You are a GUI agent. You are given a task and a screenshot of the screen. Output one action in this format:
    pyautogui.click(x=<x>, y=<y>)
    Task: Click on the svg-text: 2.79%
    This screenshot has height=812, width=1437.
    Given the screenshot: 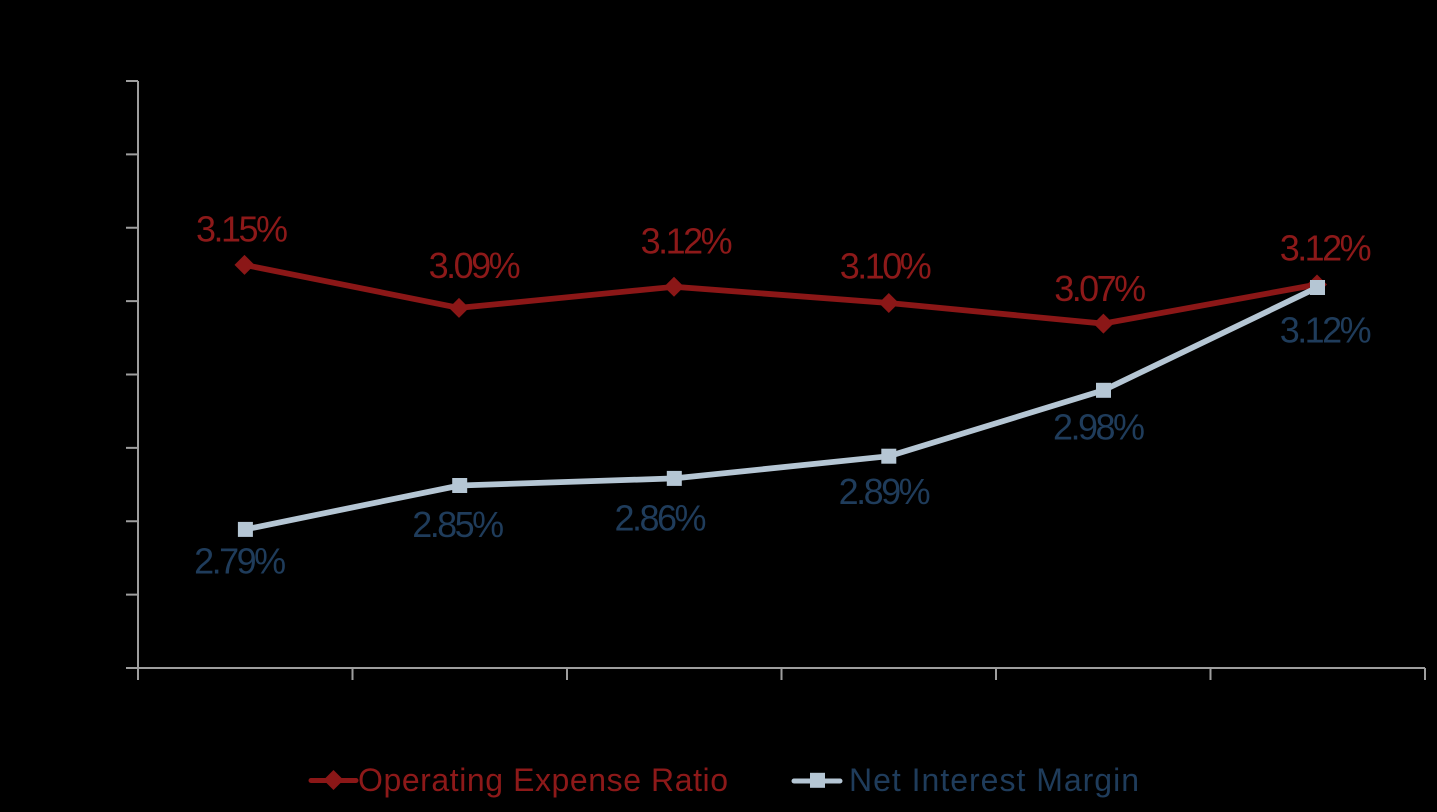 What is the action you would take?
    pyautogui.click(x=240, y=561)
    